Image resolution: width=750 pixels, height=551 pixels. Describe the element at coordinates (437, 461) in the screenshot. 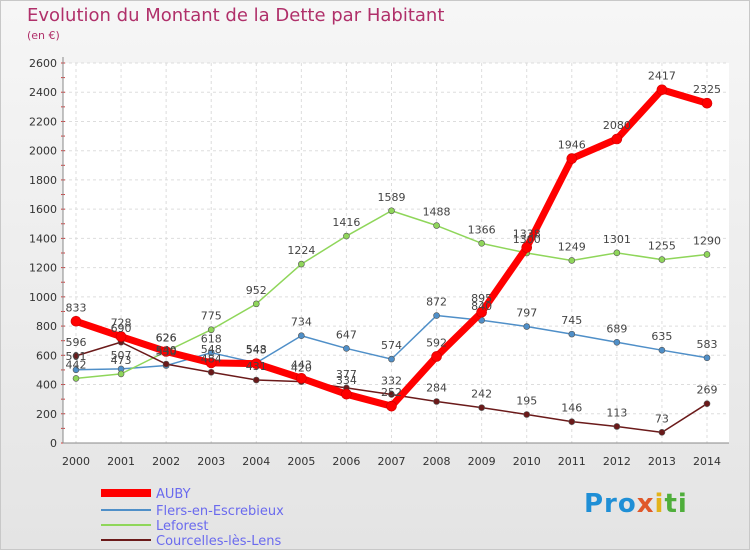

I see `x-tick-label: 2008` at that location.